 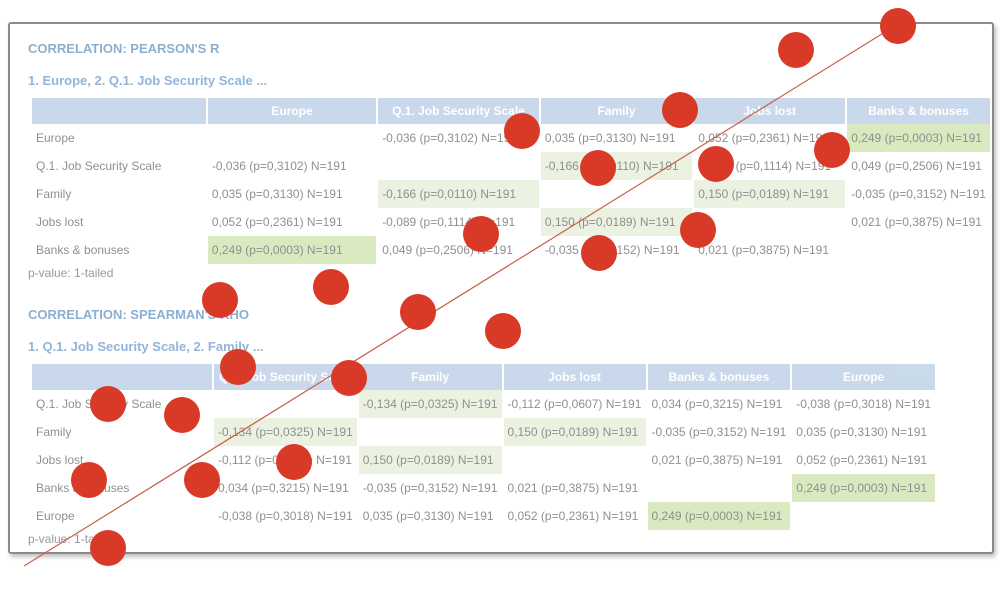 I want to click on spearman-title: CORRELATION: SPEARMAN'S RHO, so click(x=138, y=314).